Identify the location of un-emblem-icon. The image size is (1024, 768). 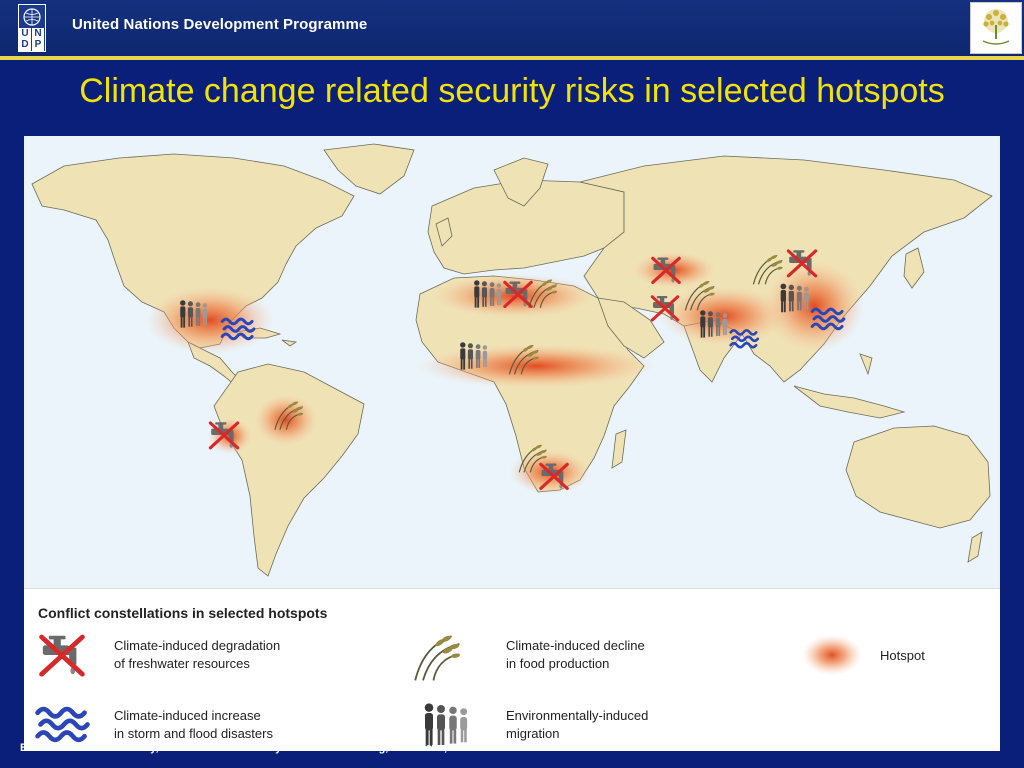
(32, 17).